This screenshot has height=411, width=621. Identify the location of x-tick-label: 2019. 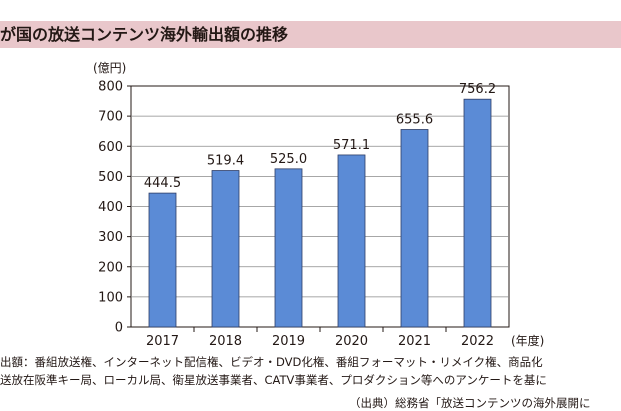
(288, 341).